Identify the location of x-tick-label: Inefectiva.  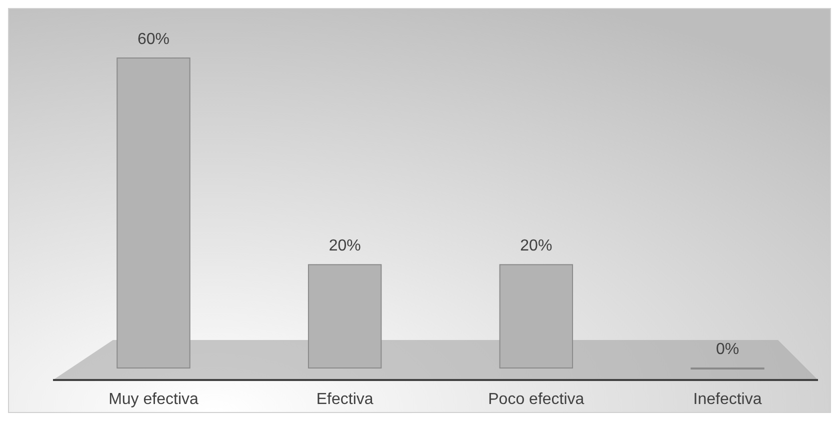
(727, 399).